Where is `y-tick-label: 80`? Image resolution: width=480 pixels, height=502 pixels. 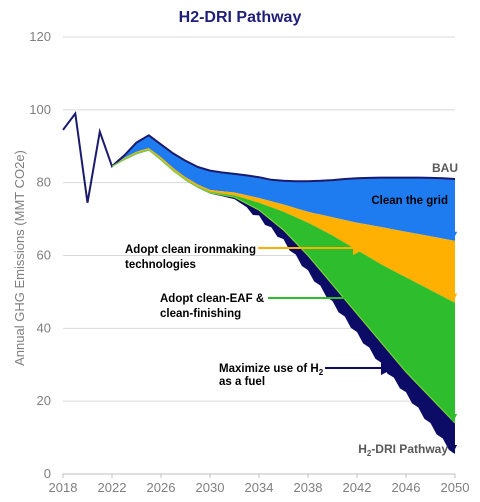
y-tick-label: 80 is located at coordinates (44, 182).